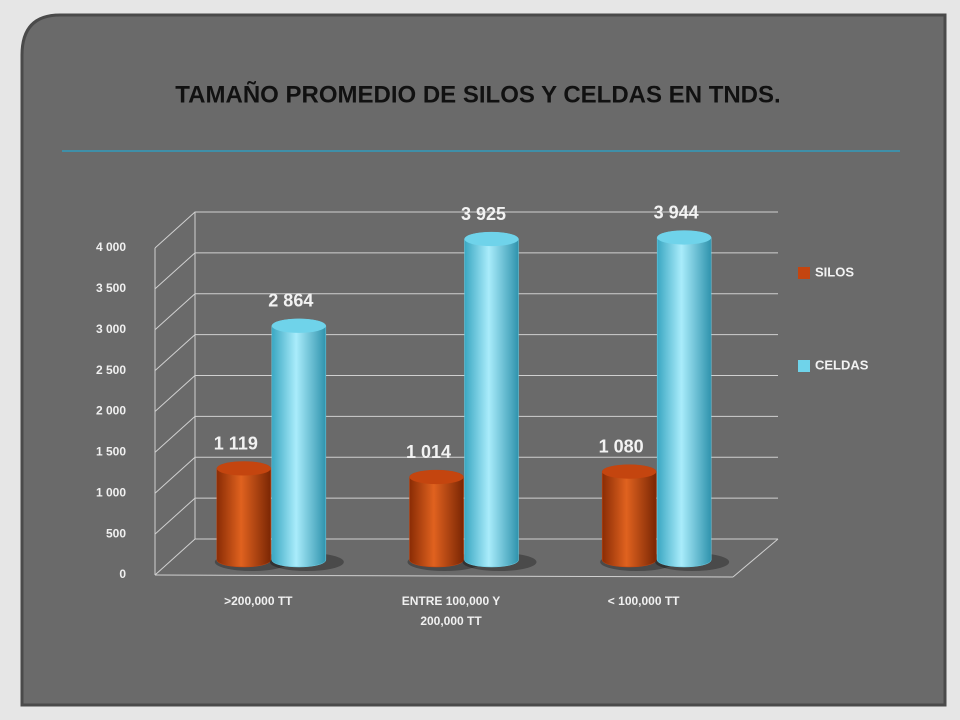 The image size is (960, 720). What do you see at coordinates (258, 601) in the screenshot?
I see `x-tick-label: >200,000 TT` at bounding box center [258, 601].